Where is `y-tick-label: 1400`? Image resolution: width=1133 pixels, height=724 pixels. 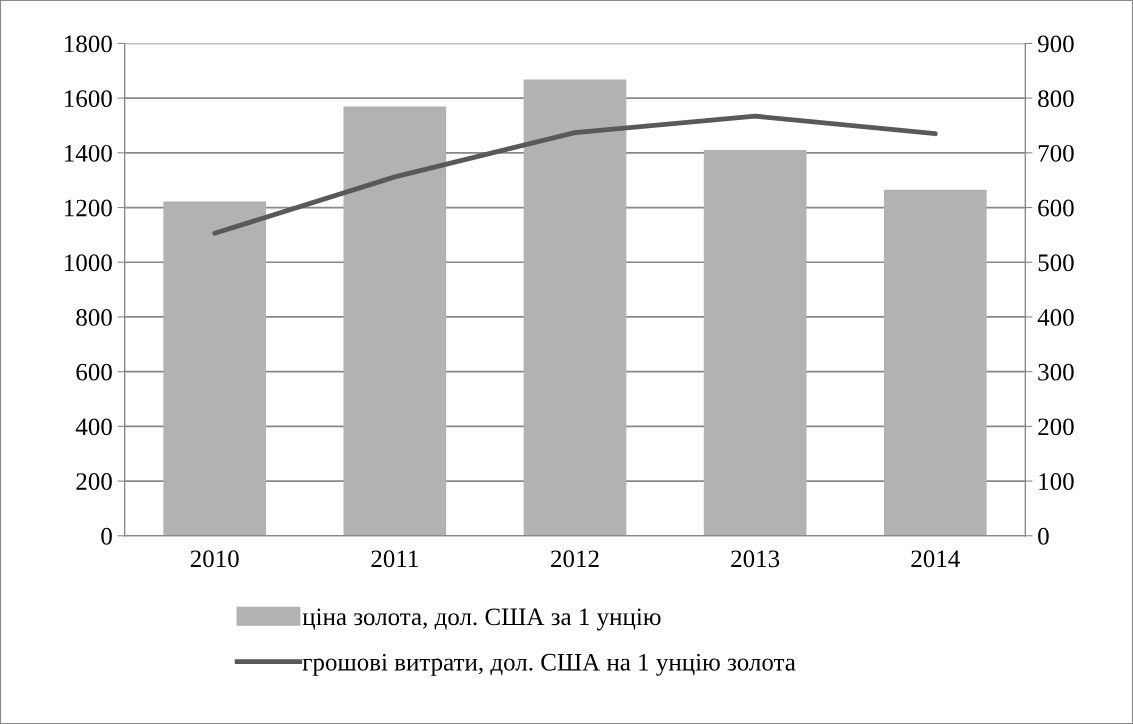
y-tick-label: 1400 is located at coordinates (88, 153).